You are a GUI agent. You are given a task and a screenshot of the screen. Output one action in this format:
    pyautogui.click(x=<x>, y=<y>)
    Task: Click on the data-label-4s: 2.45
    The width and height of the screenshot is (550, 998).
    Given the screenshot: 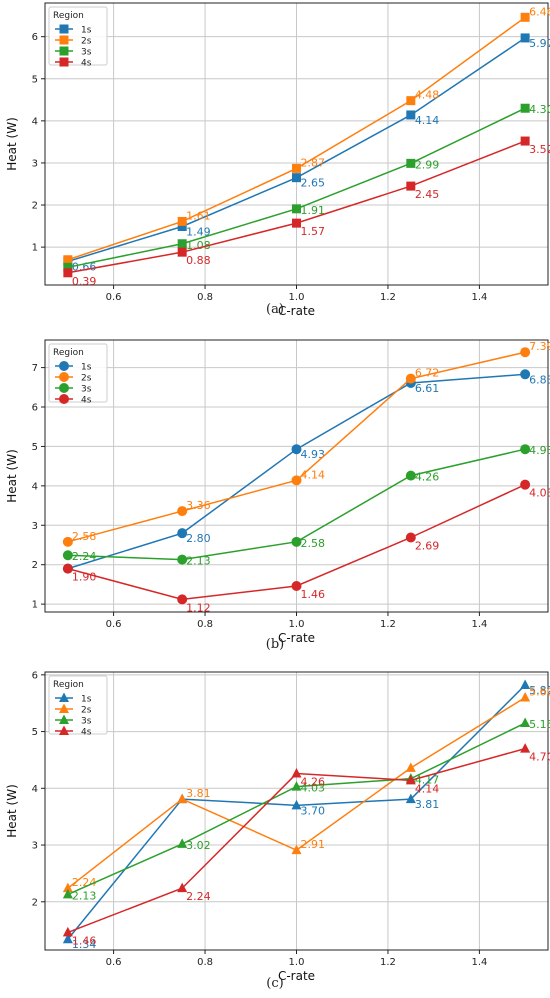 What is the action you would take?
    pyautogui.click(x=427, y=194)
    